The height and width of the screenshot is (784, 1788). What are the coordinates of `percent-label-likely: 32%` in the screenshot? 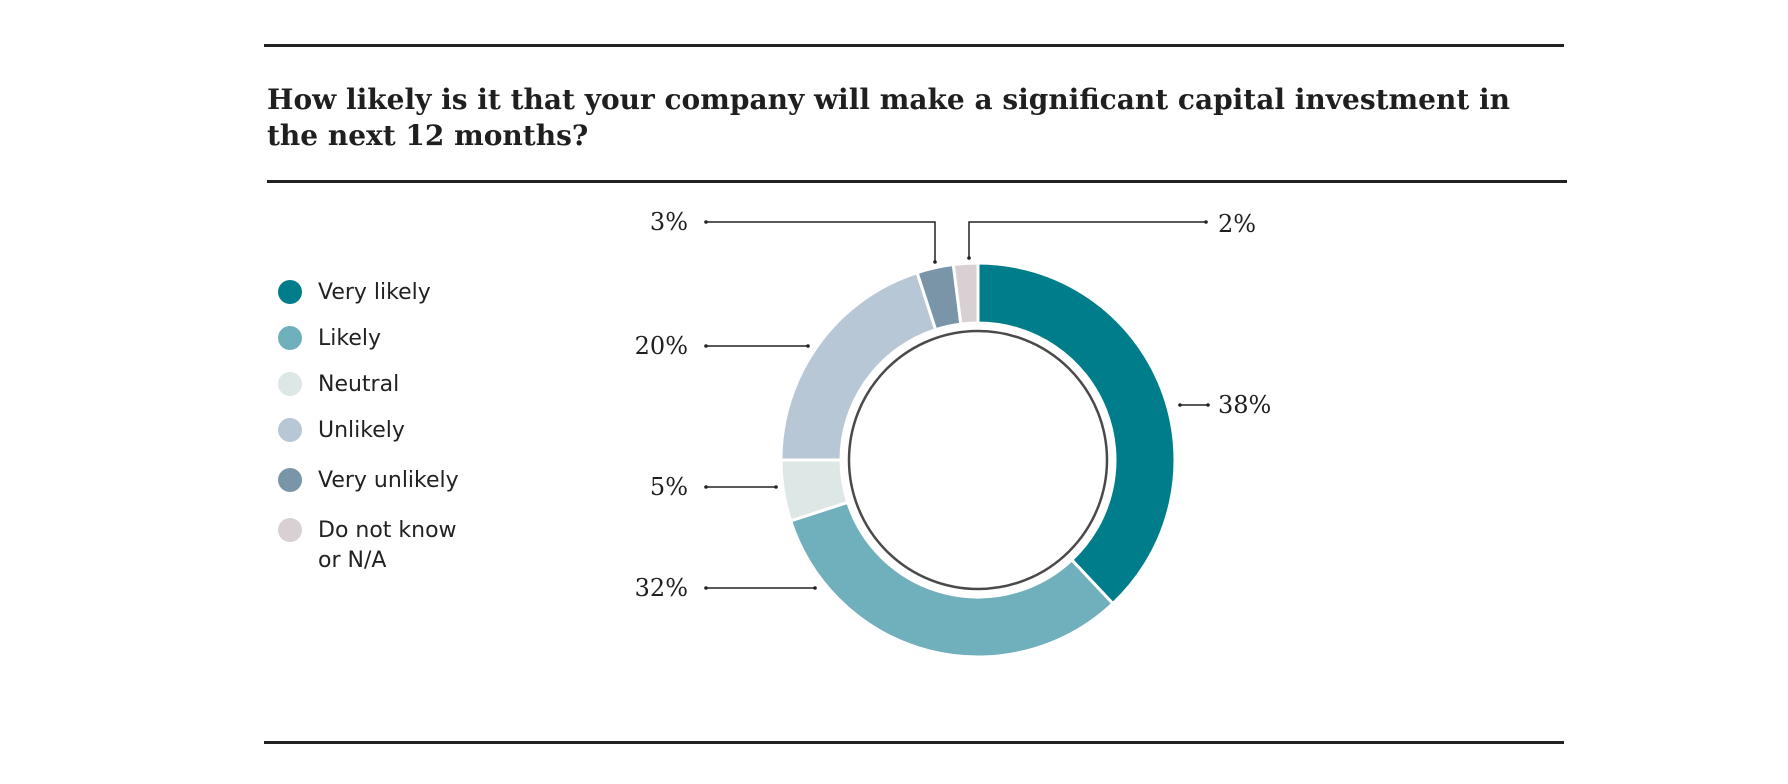 It's located at (661, 588).